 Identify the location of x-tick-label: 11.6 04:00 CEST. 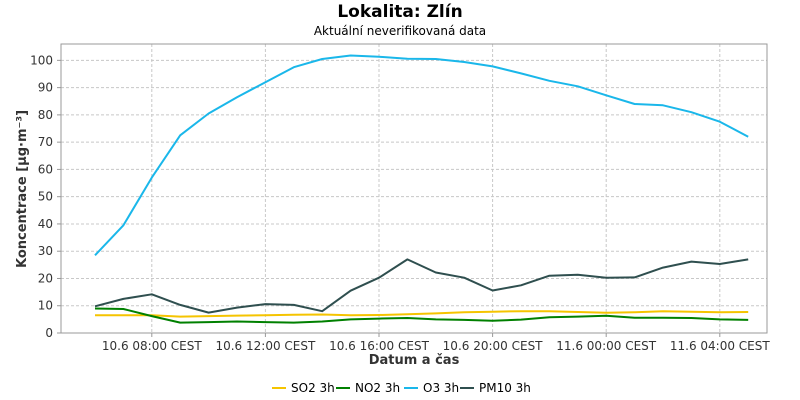
(720, 346).